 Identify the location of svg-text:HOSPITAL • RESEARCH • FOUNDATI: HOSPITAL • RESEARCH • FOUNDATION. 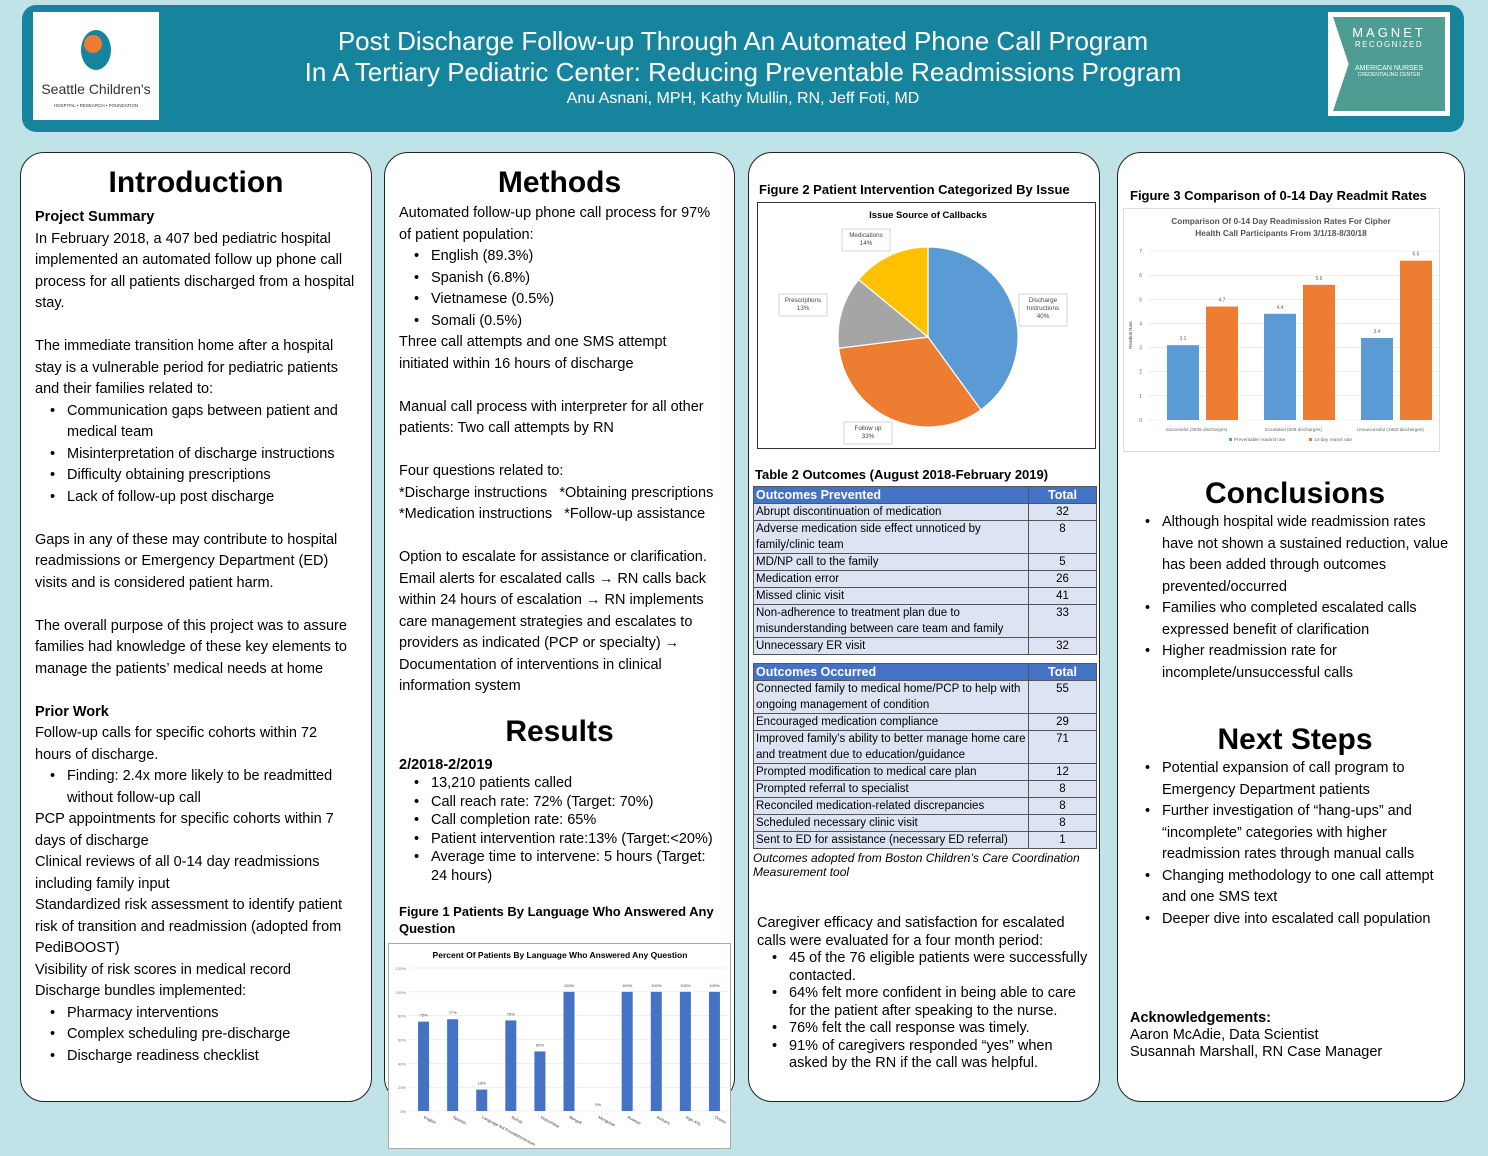
(96, 105).